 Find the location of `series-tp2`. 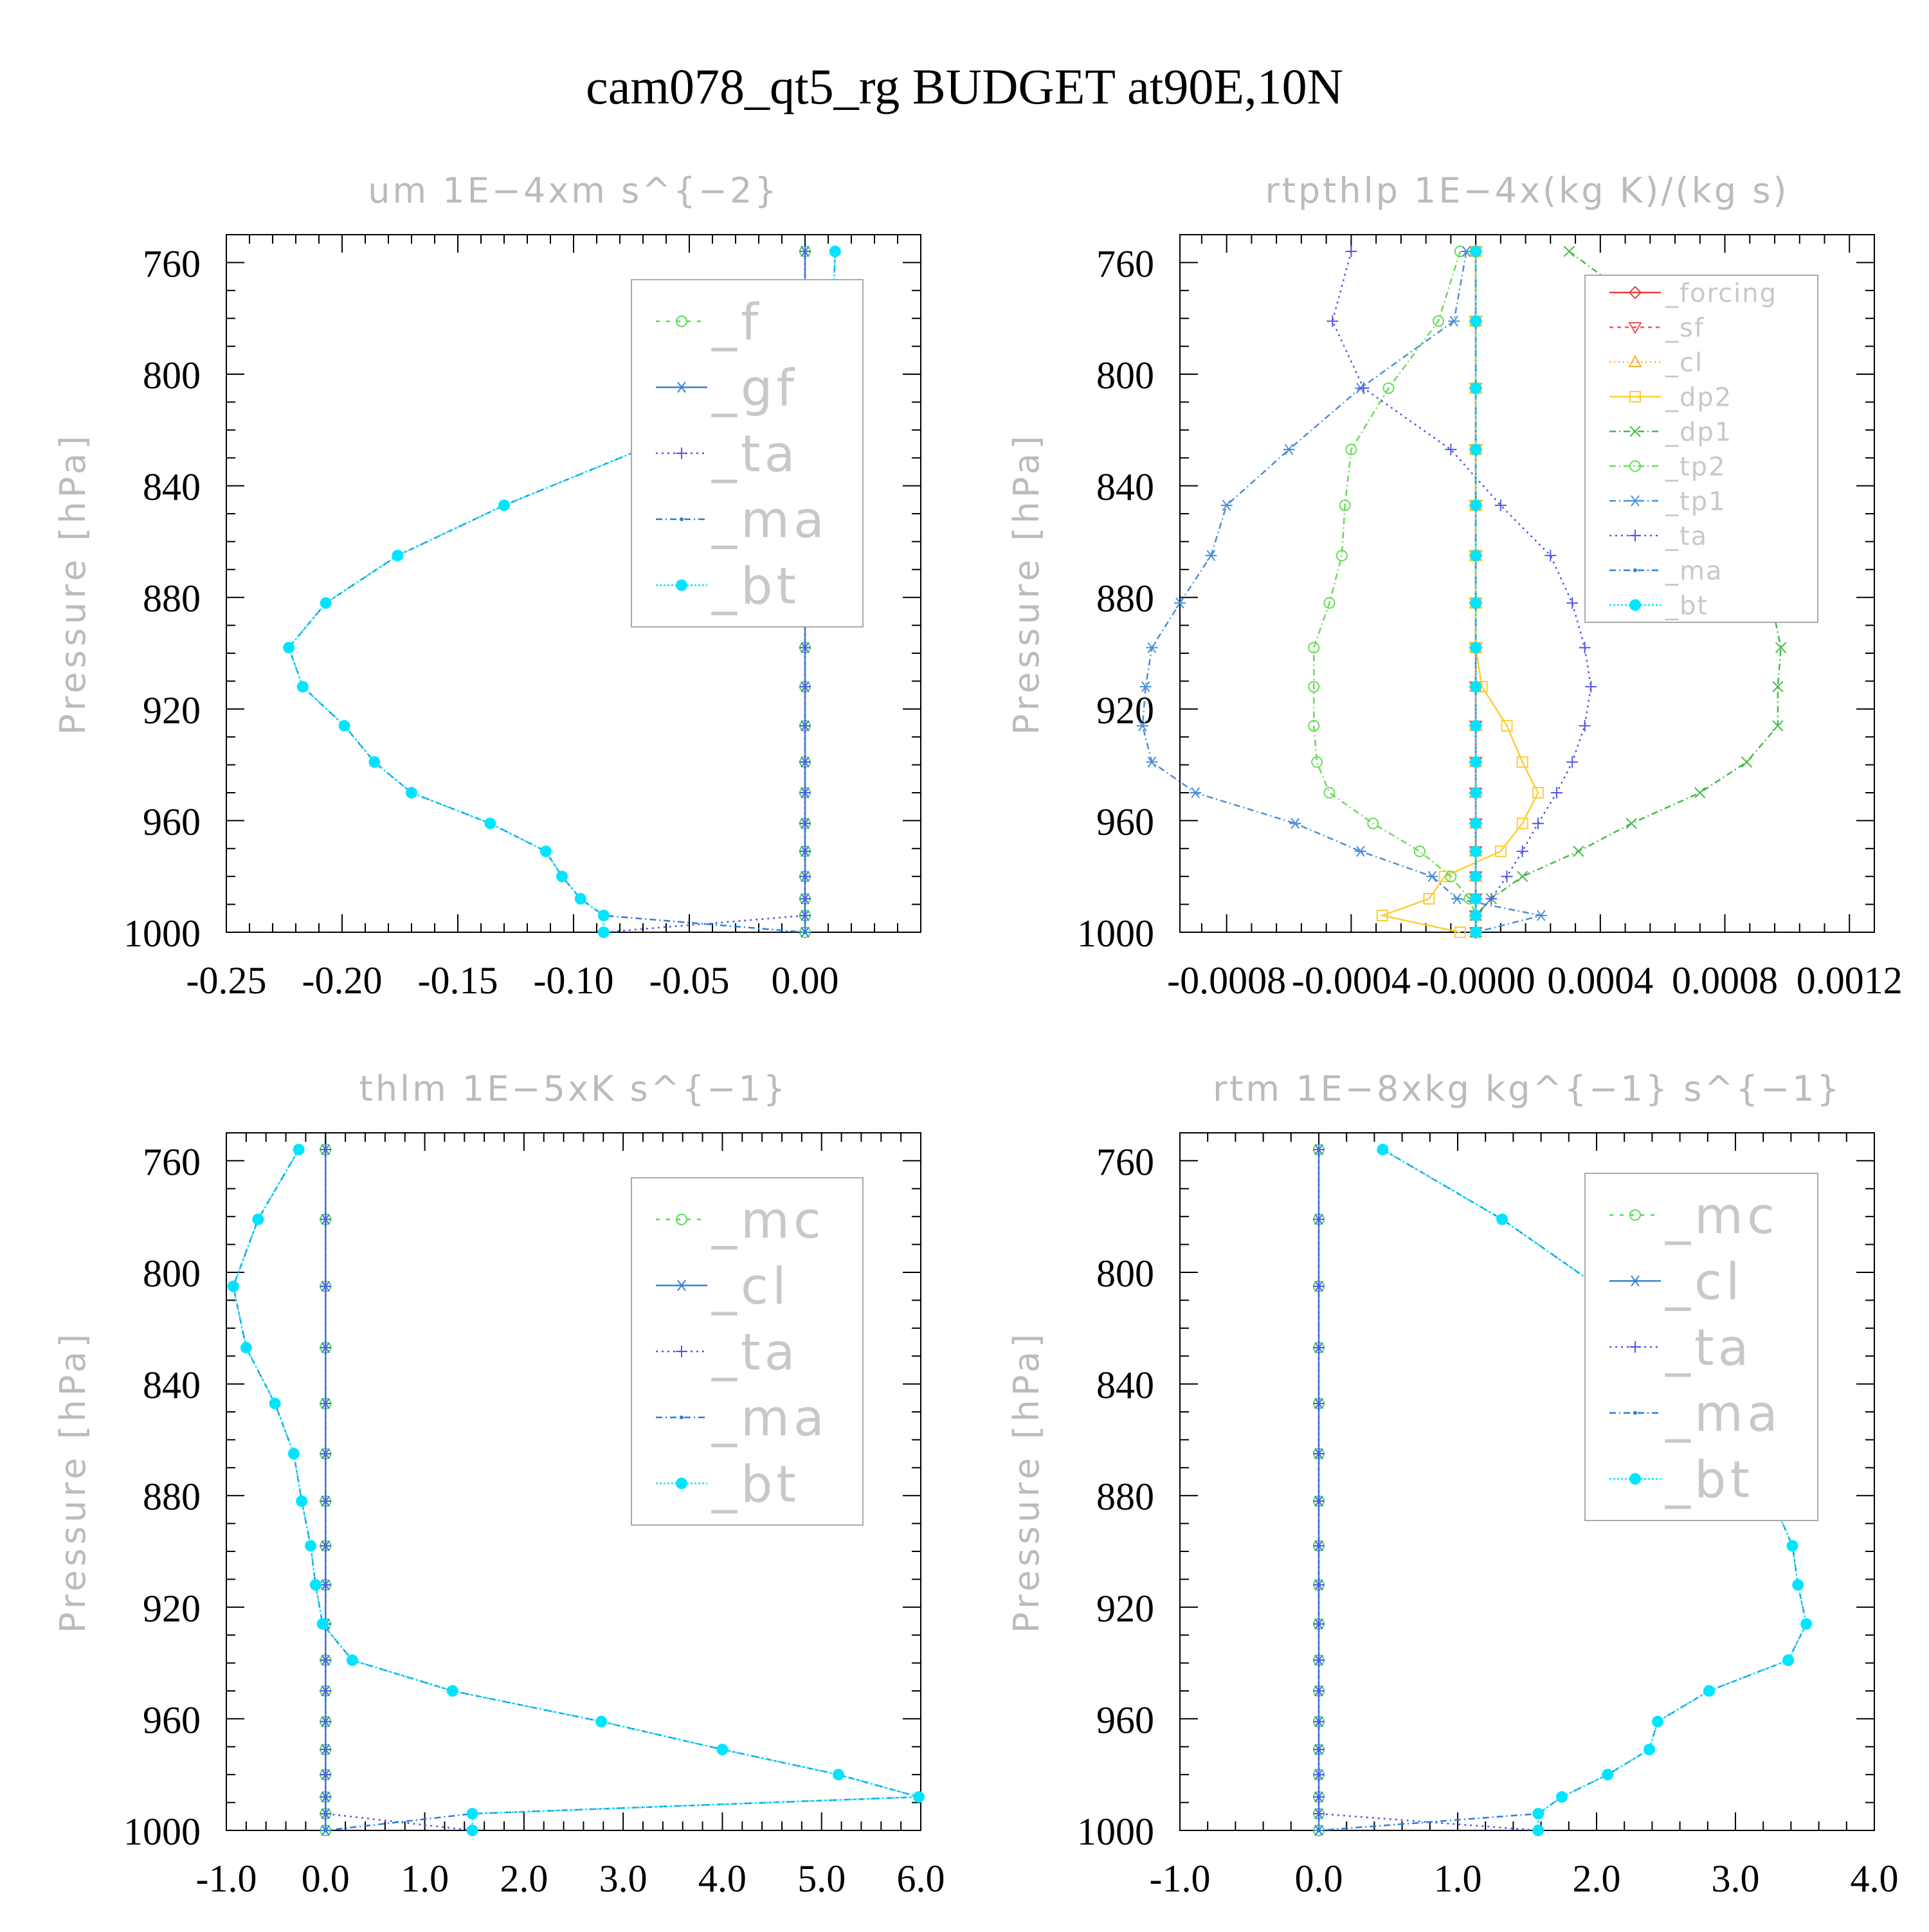

series-tp2 is located at coordinates (1395, 592).